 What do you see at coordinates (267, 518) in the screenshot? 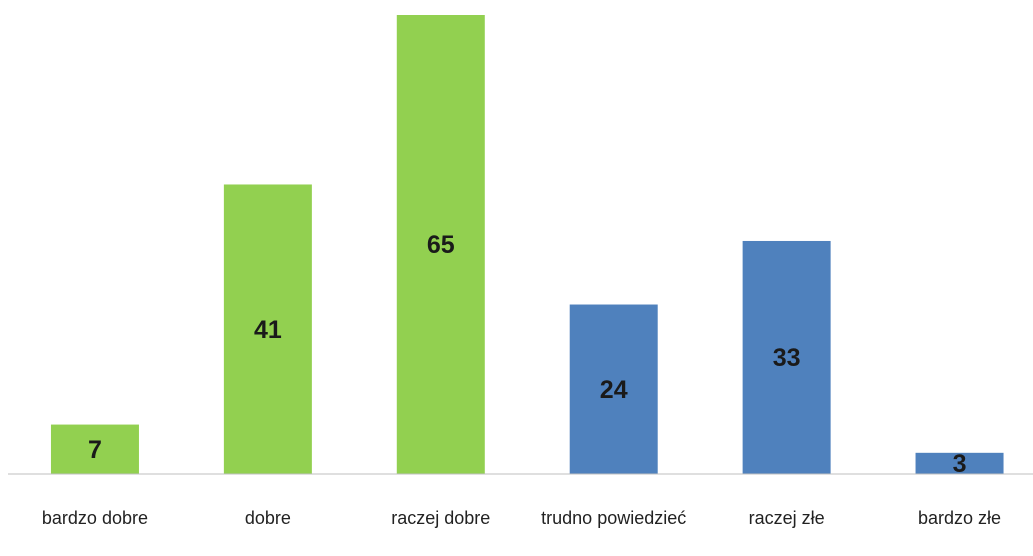
I see `x-tick-label: dobre` at bounding box center [267, 518].